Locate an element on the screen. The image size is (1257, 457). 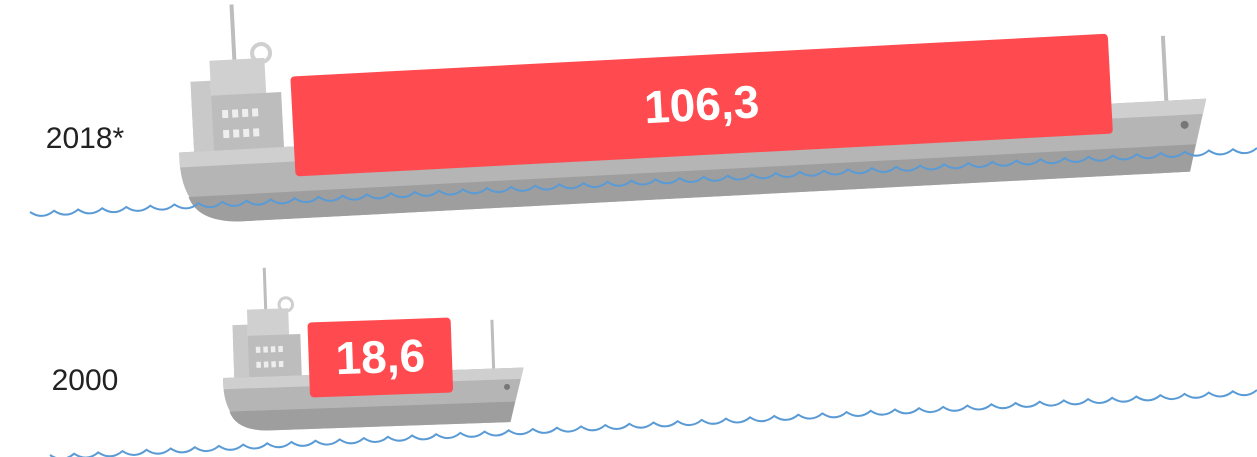
value-label: 106,3 is located at coordinates (702, 104).